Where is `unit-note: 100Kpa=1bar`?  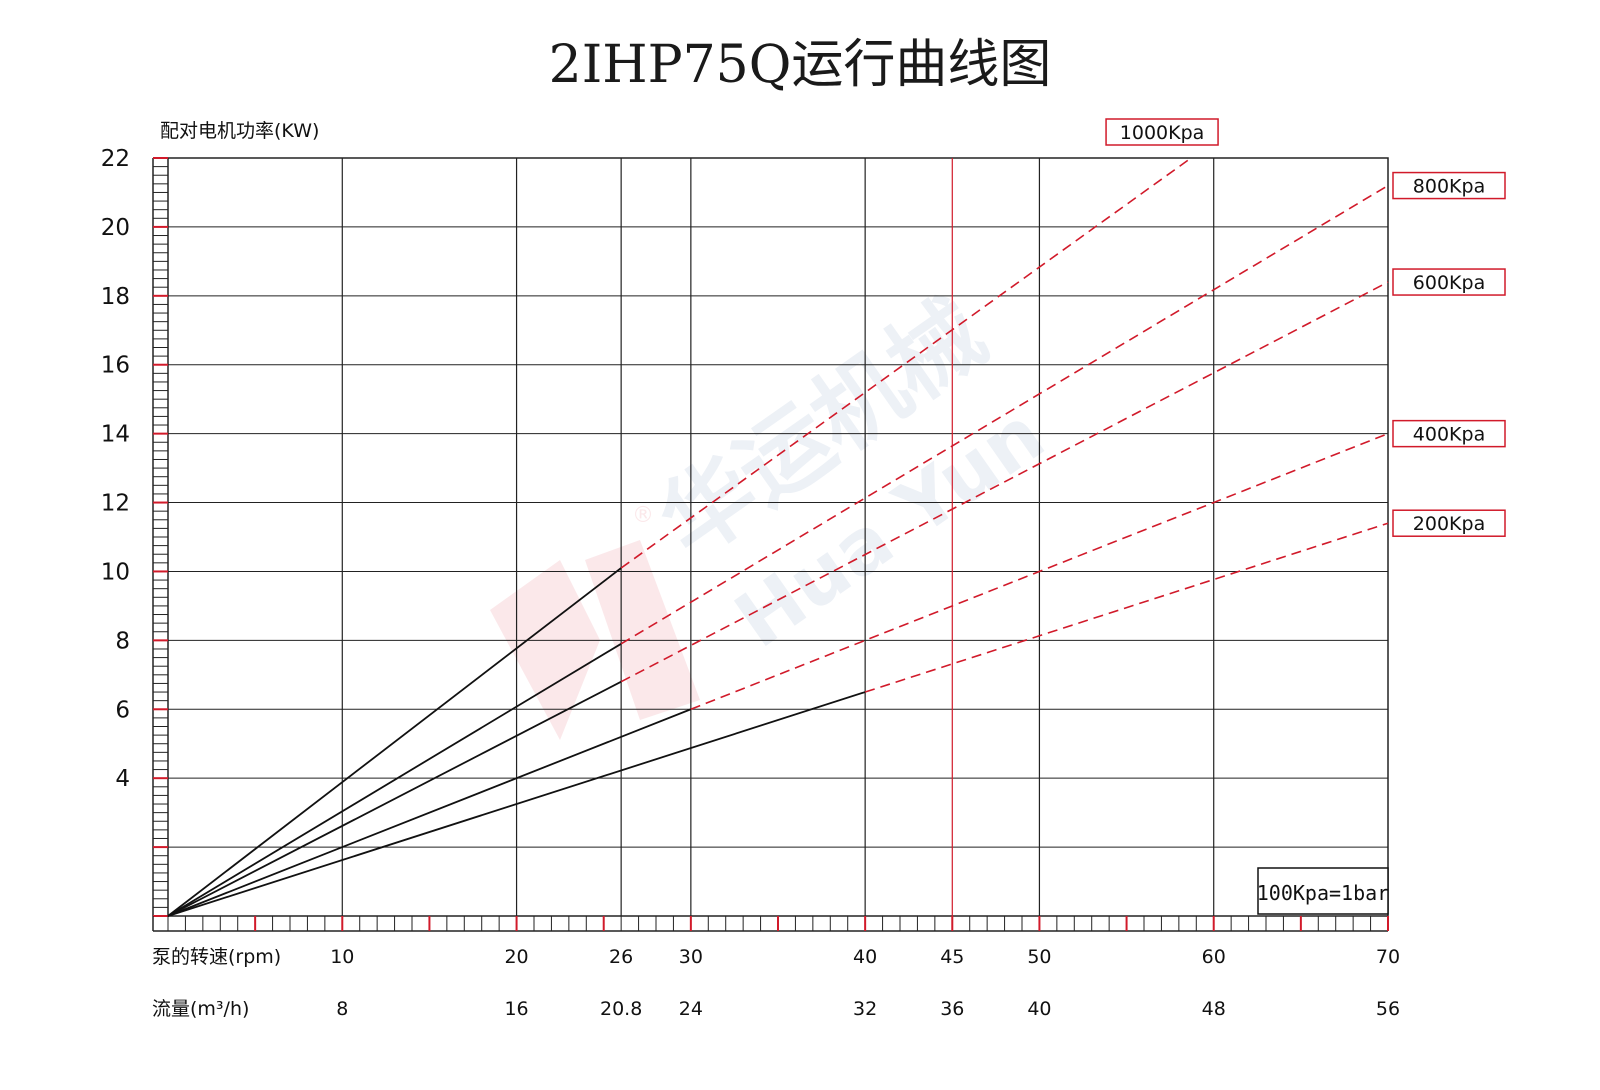
unit-note: 100Kpa=1bar is located at coordinates (1323, 891).